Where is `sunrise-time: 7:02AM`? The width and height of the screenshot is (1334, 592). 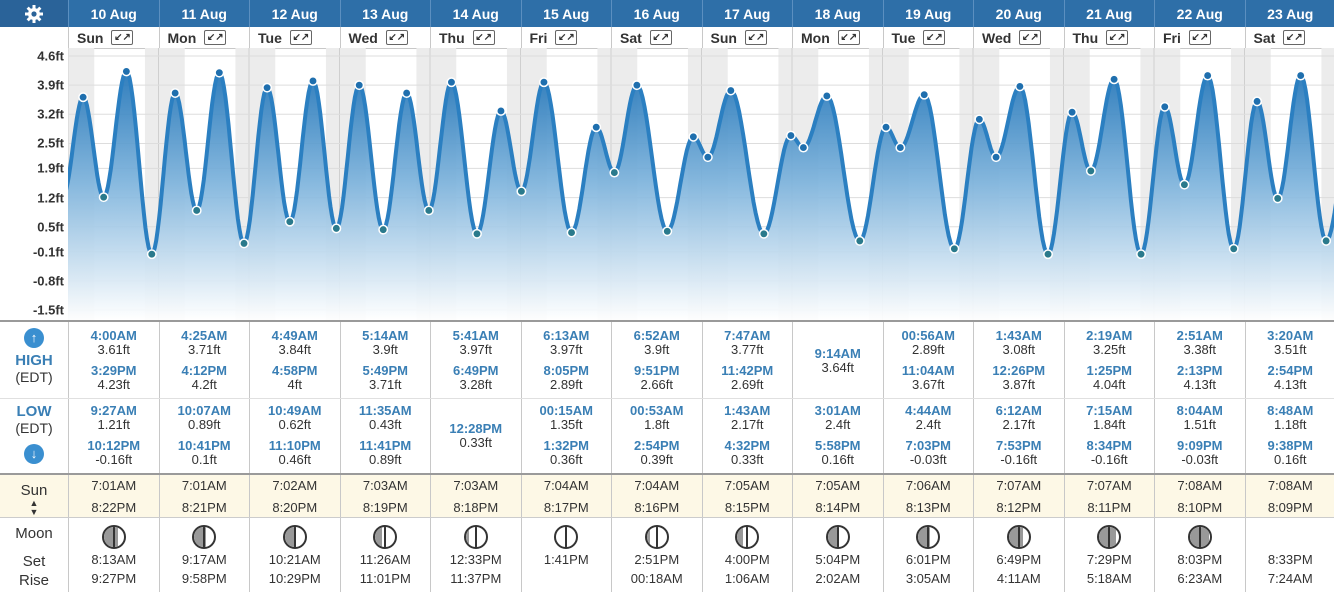
sunrise-time: 7:02AM is located at coordinates (295, 485).